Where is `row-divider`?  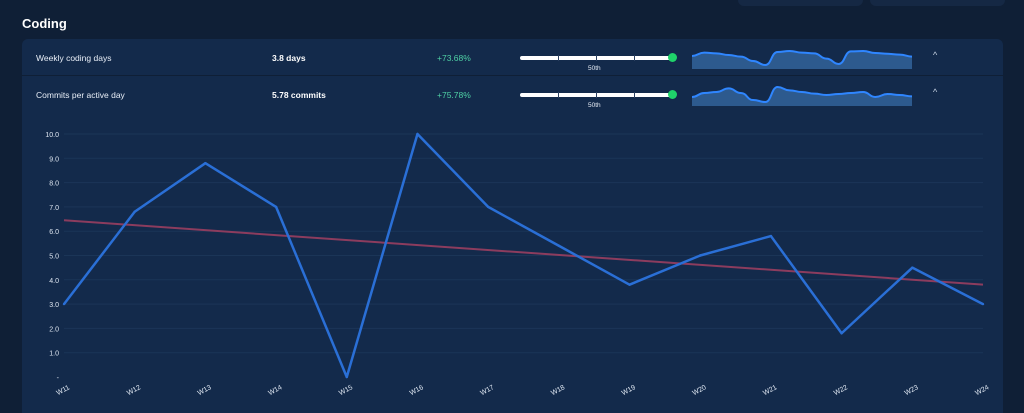 row-divider is located at coordinates (512, 75).